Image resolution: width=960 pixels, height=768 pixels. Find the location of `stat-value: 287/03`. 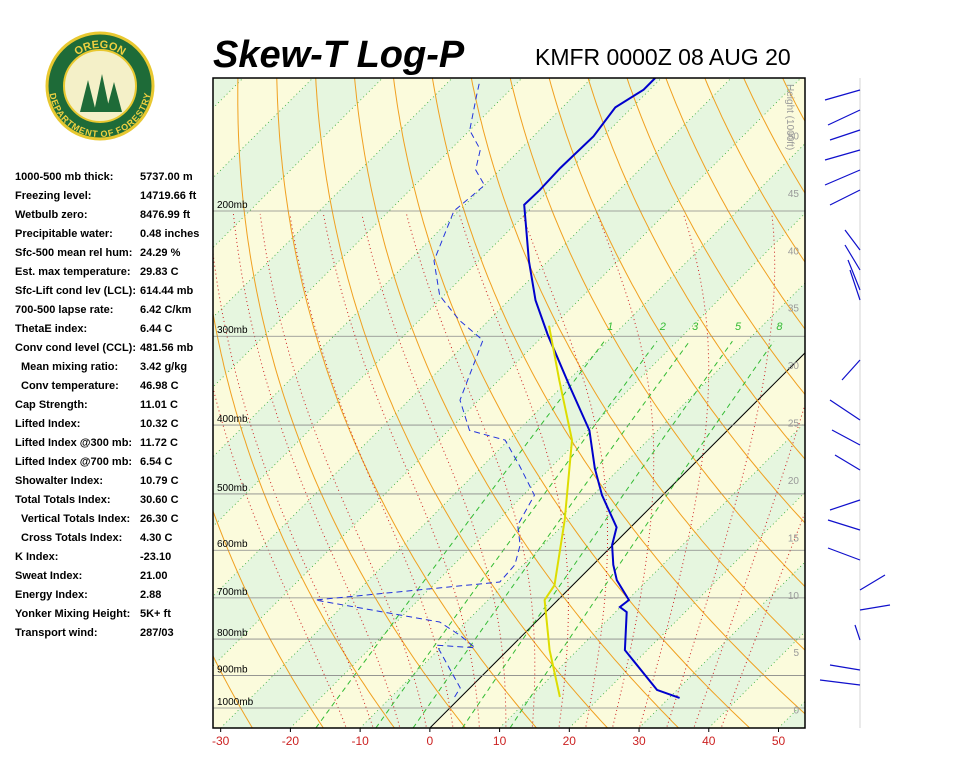

stat-value: 287/03 is located at coordinates (157, 633).